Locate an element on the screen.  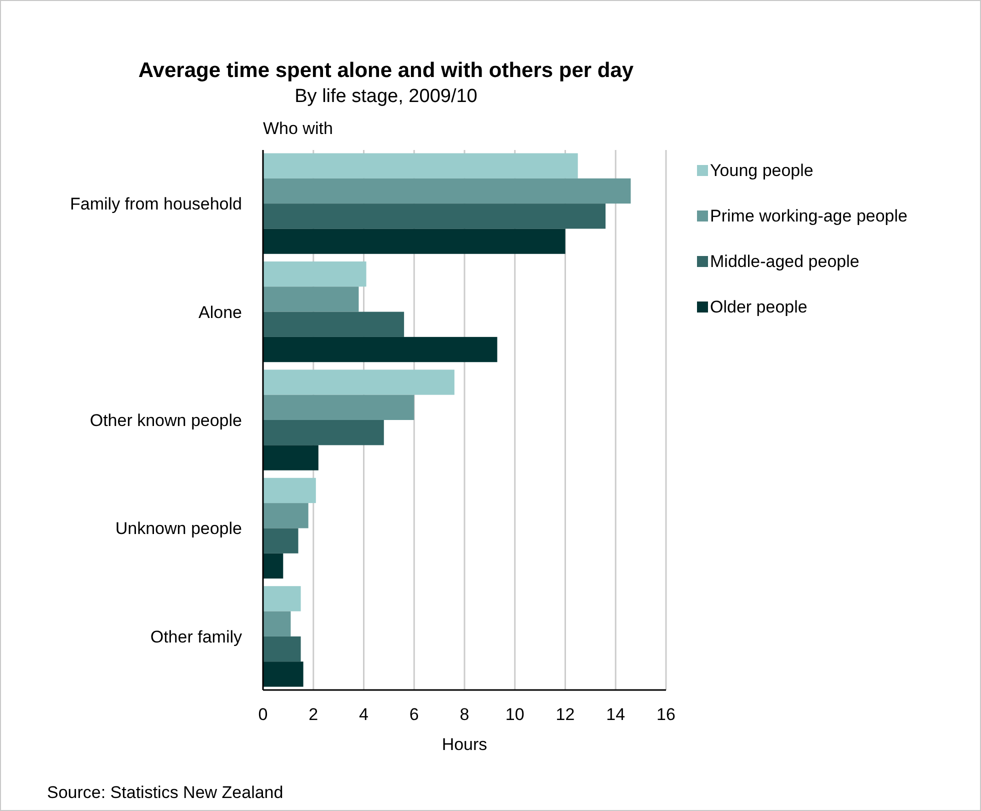
legend-label: Middle-aged people is located at coordinates (785, 261).